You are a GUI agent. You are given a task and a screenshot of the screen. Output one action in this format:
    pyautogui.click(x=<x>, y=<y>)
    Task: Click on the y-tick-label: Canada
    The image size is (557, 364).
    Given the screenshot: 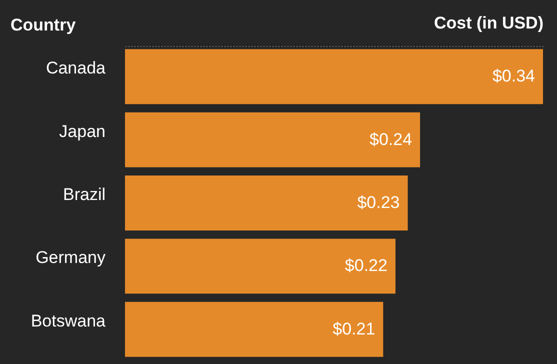 What is the action you would take?
    pyautogui.click(x=76, y=68)
    